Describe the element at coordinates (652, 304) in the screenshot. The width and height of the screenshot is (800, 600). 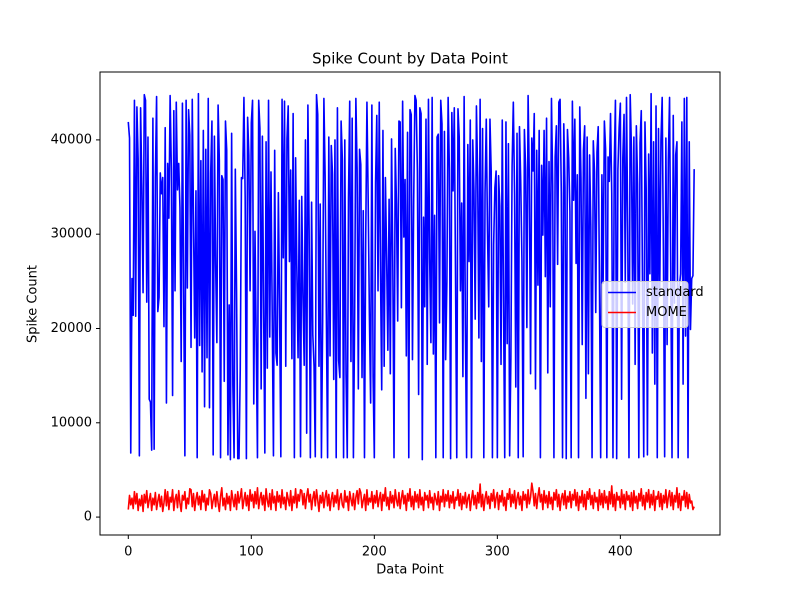
I see `legend: standard MOME` at that location.